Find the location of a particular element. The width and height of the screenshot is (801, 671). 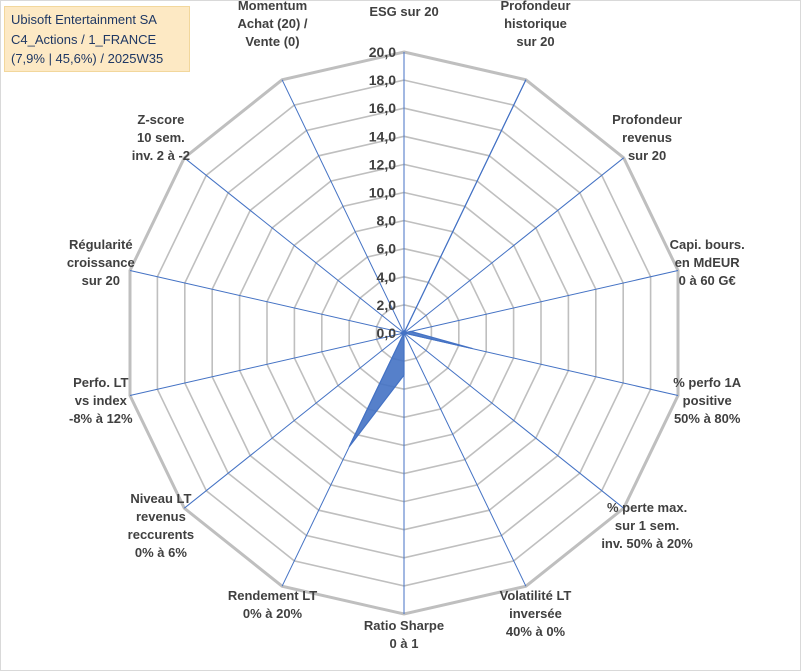

tick-label: 4,0 is located at coordinates (387, 277).